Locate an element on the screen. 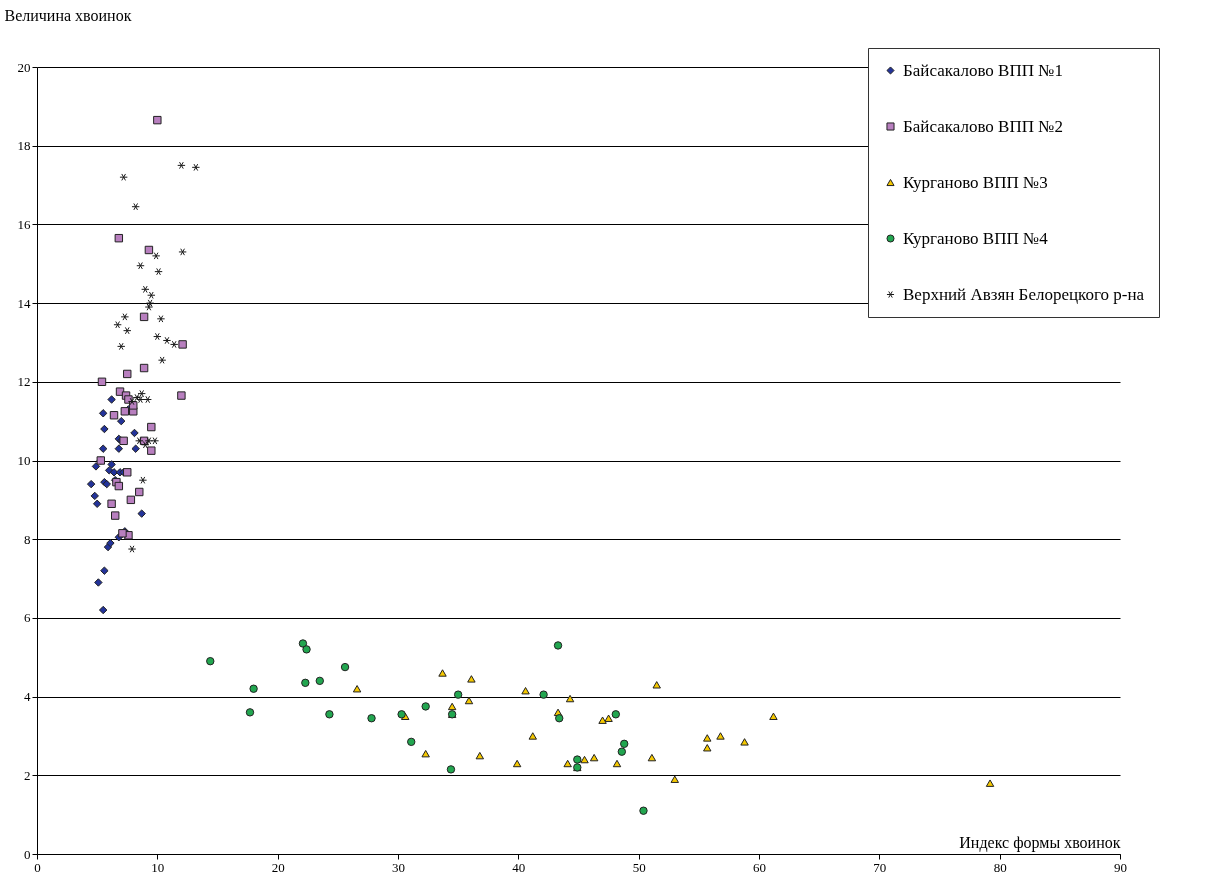 The image size is (1229, 890). x-tick-label: 70 is located at coordinates (880, 867).